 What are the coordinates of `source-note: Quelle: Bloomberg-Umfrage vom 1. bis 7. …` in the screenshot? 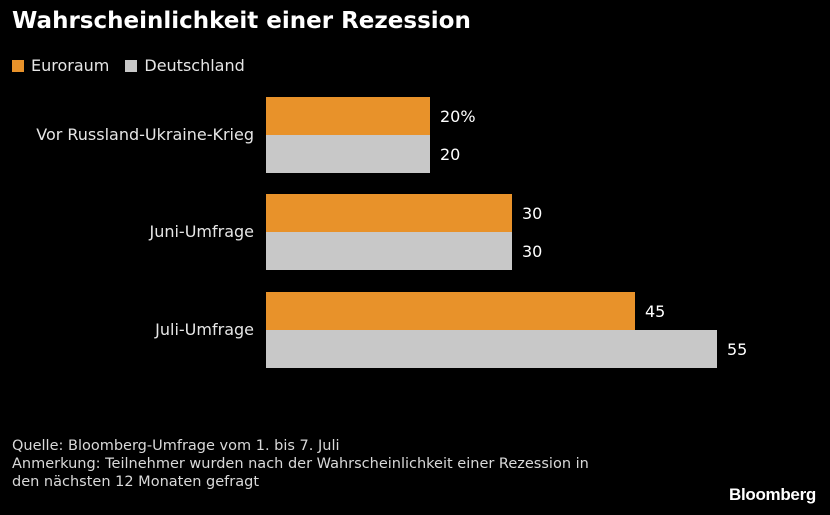 It's located at (176, 446).